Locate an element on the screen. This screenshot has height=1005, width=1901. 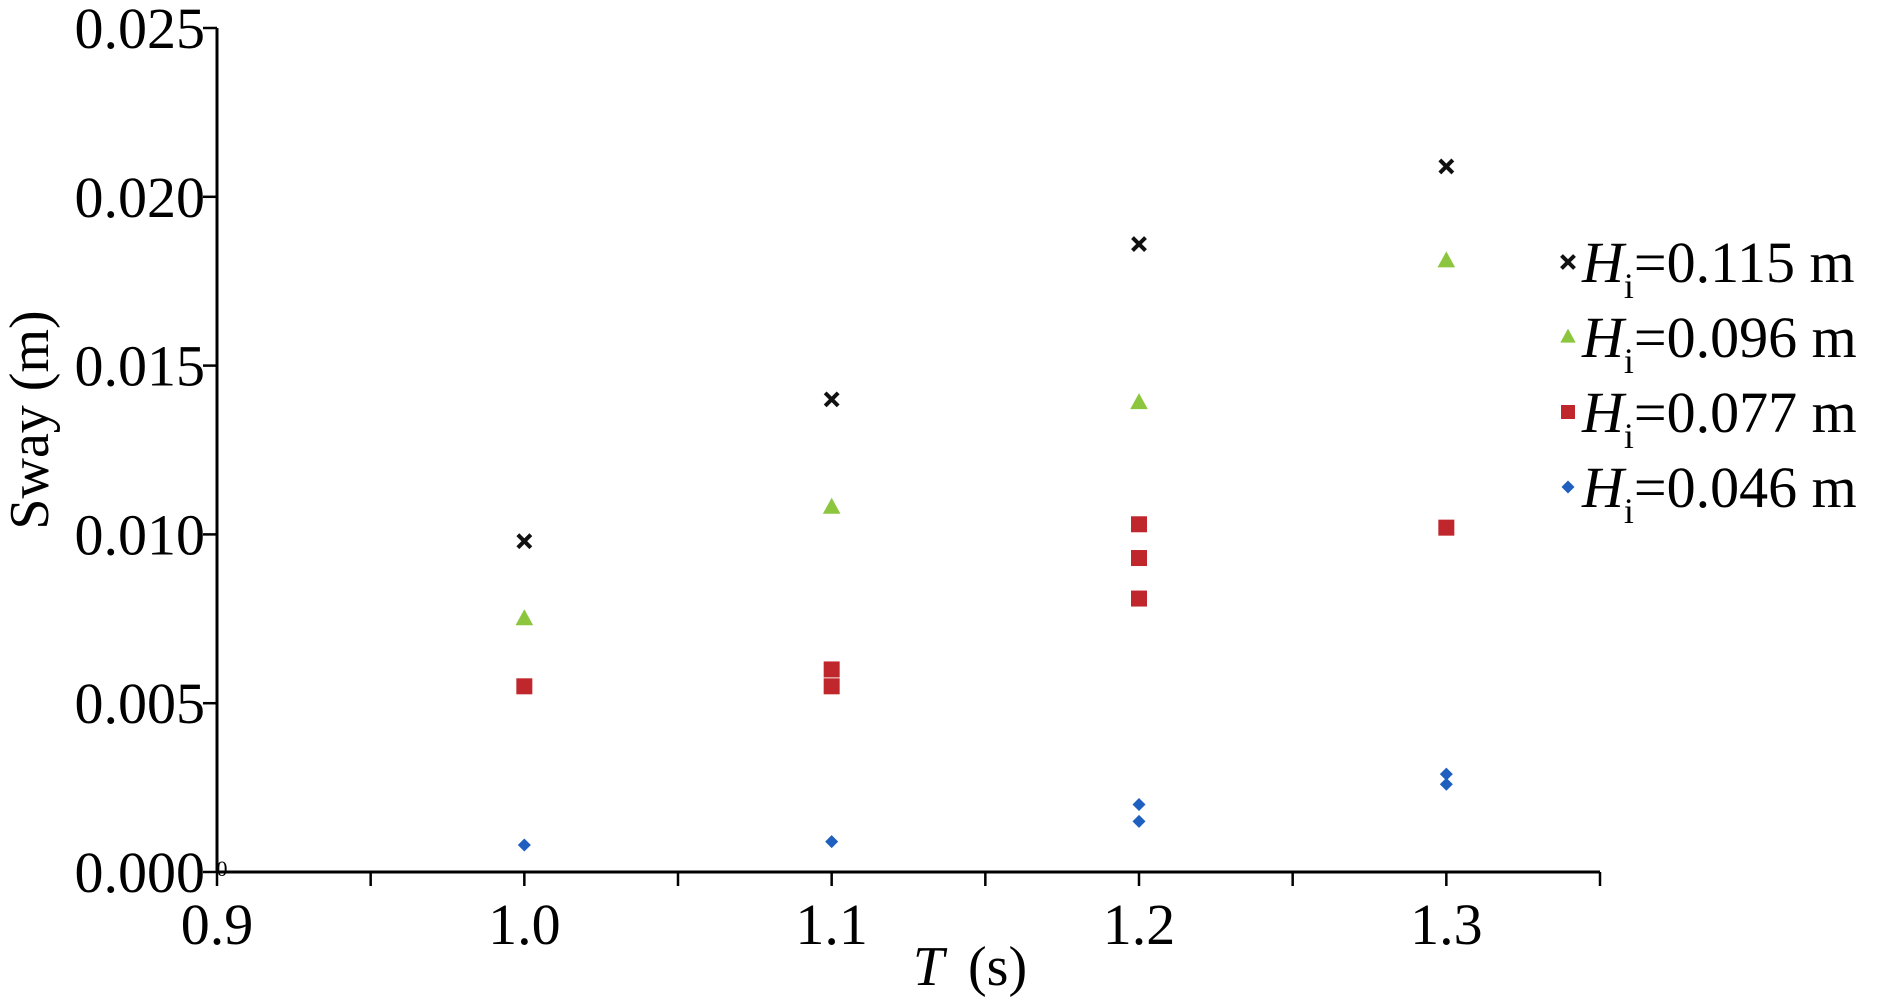
y-tick-label: 0.000 is located at coordinates (140, 872).